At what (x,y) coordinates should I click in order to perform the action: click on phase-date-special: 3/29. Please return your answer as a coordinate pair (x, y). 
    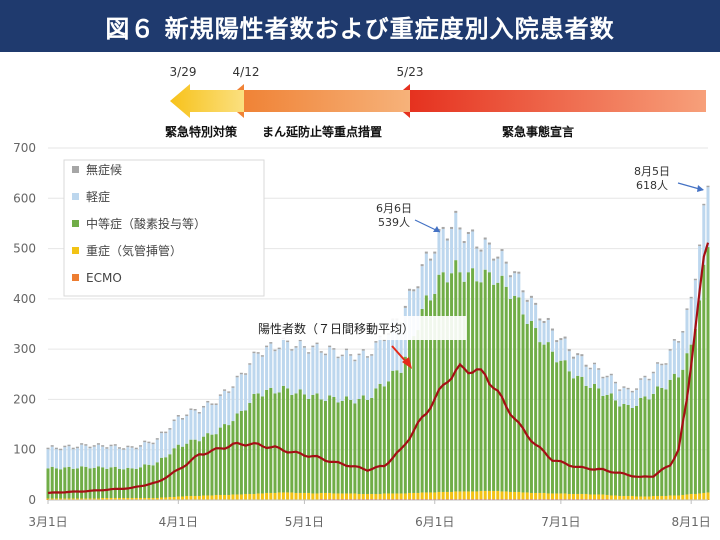
    Looking at the image, I should click on (183, 72).